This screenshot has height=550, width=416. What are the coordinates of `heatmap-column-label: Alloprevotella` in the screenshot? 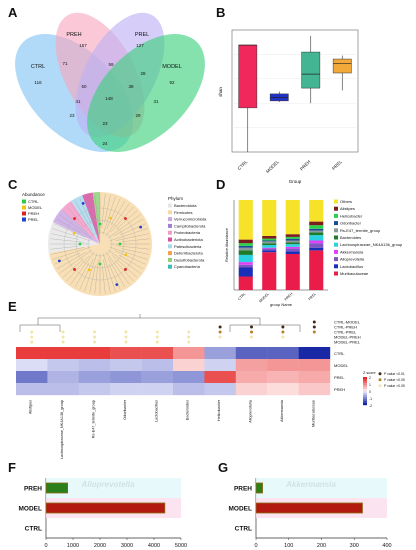 It's located at (251, 411).